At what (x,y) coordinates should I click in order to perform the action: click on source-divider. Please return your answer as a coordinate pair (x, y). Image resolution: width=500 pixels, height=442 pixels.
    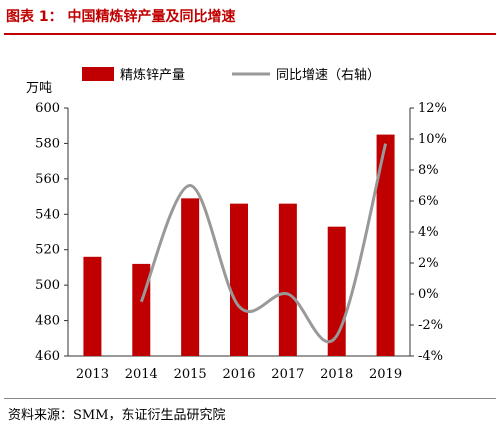
    Looking at the image, I should click on (250, 398).